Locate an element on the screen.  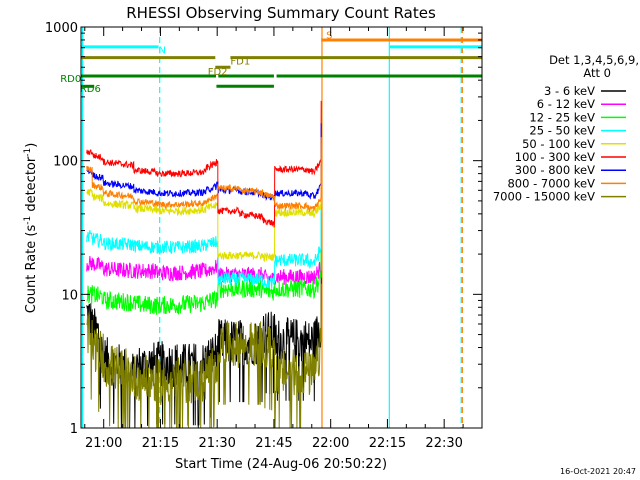
legend-header-line-1: Det 1,3,4,5,6,9, is located at coordinates (594, 60).